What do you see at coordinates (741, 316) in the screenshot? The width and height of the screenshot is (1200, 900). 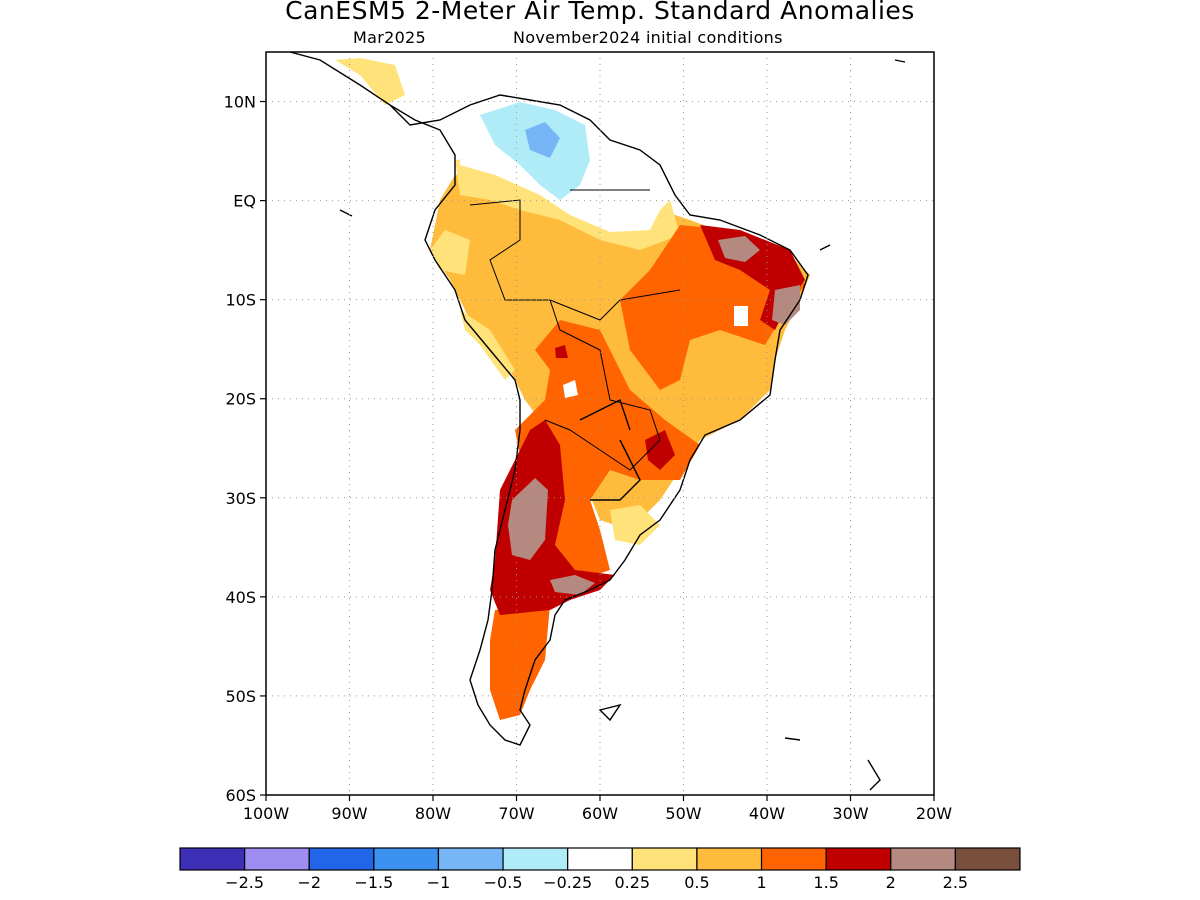 I see `masked-cell` at bounding box center [741, 316].